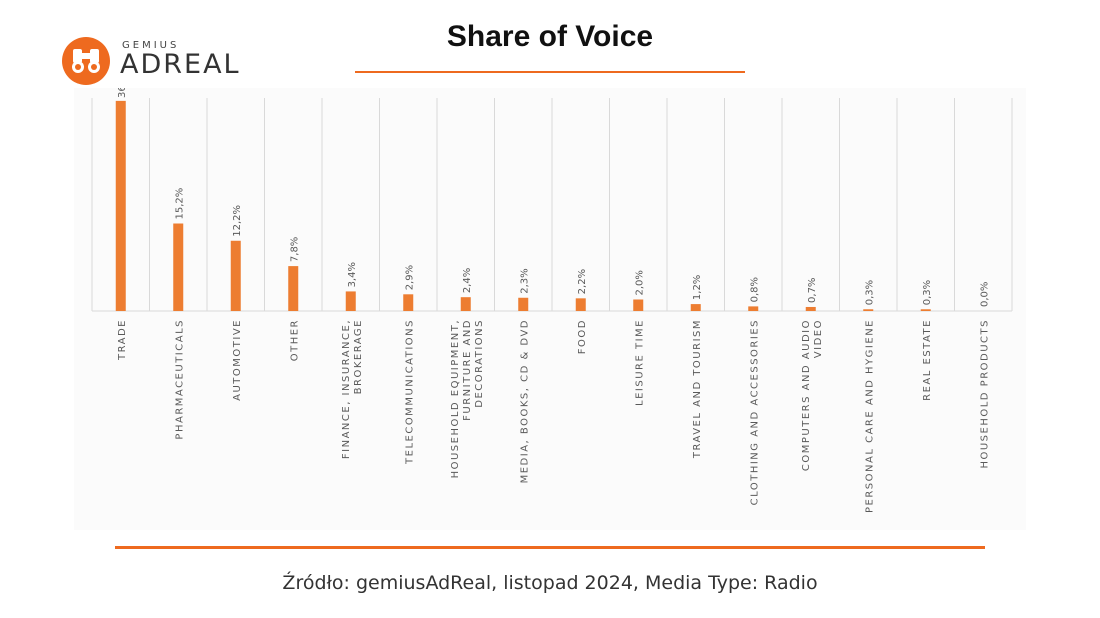 The height and width of the screenshot is (618, 1100). What do you see at coordinates (352, 274) in the screenshot?
I see `data-label: 3,4%` at bounding box center [352, 274].